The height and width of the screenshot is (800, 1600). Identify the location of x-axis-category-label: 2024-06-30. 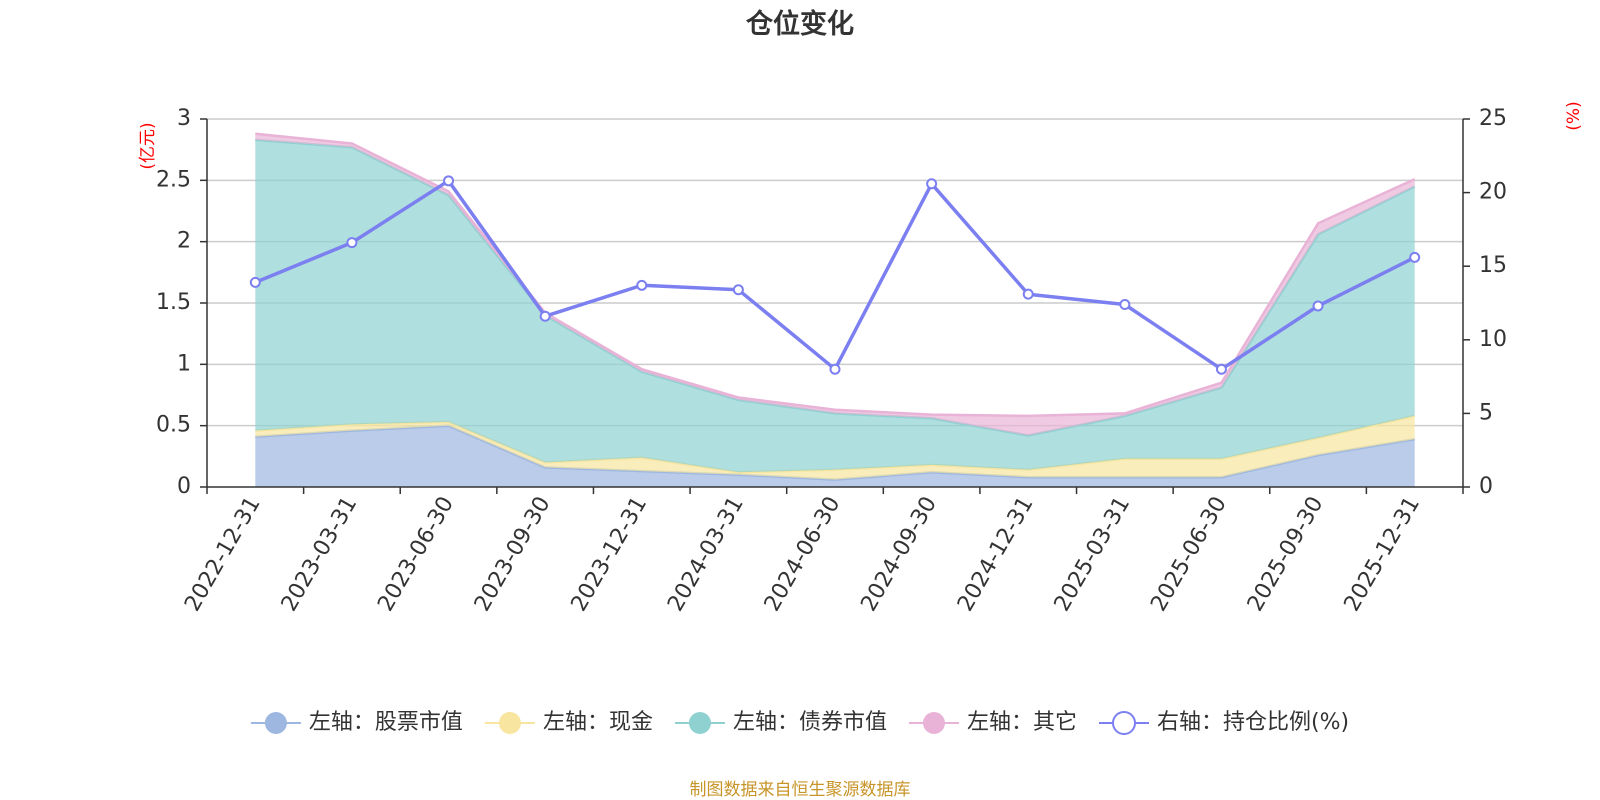
(803, 554).